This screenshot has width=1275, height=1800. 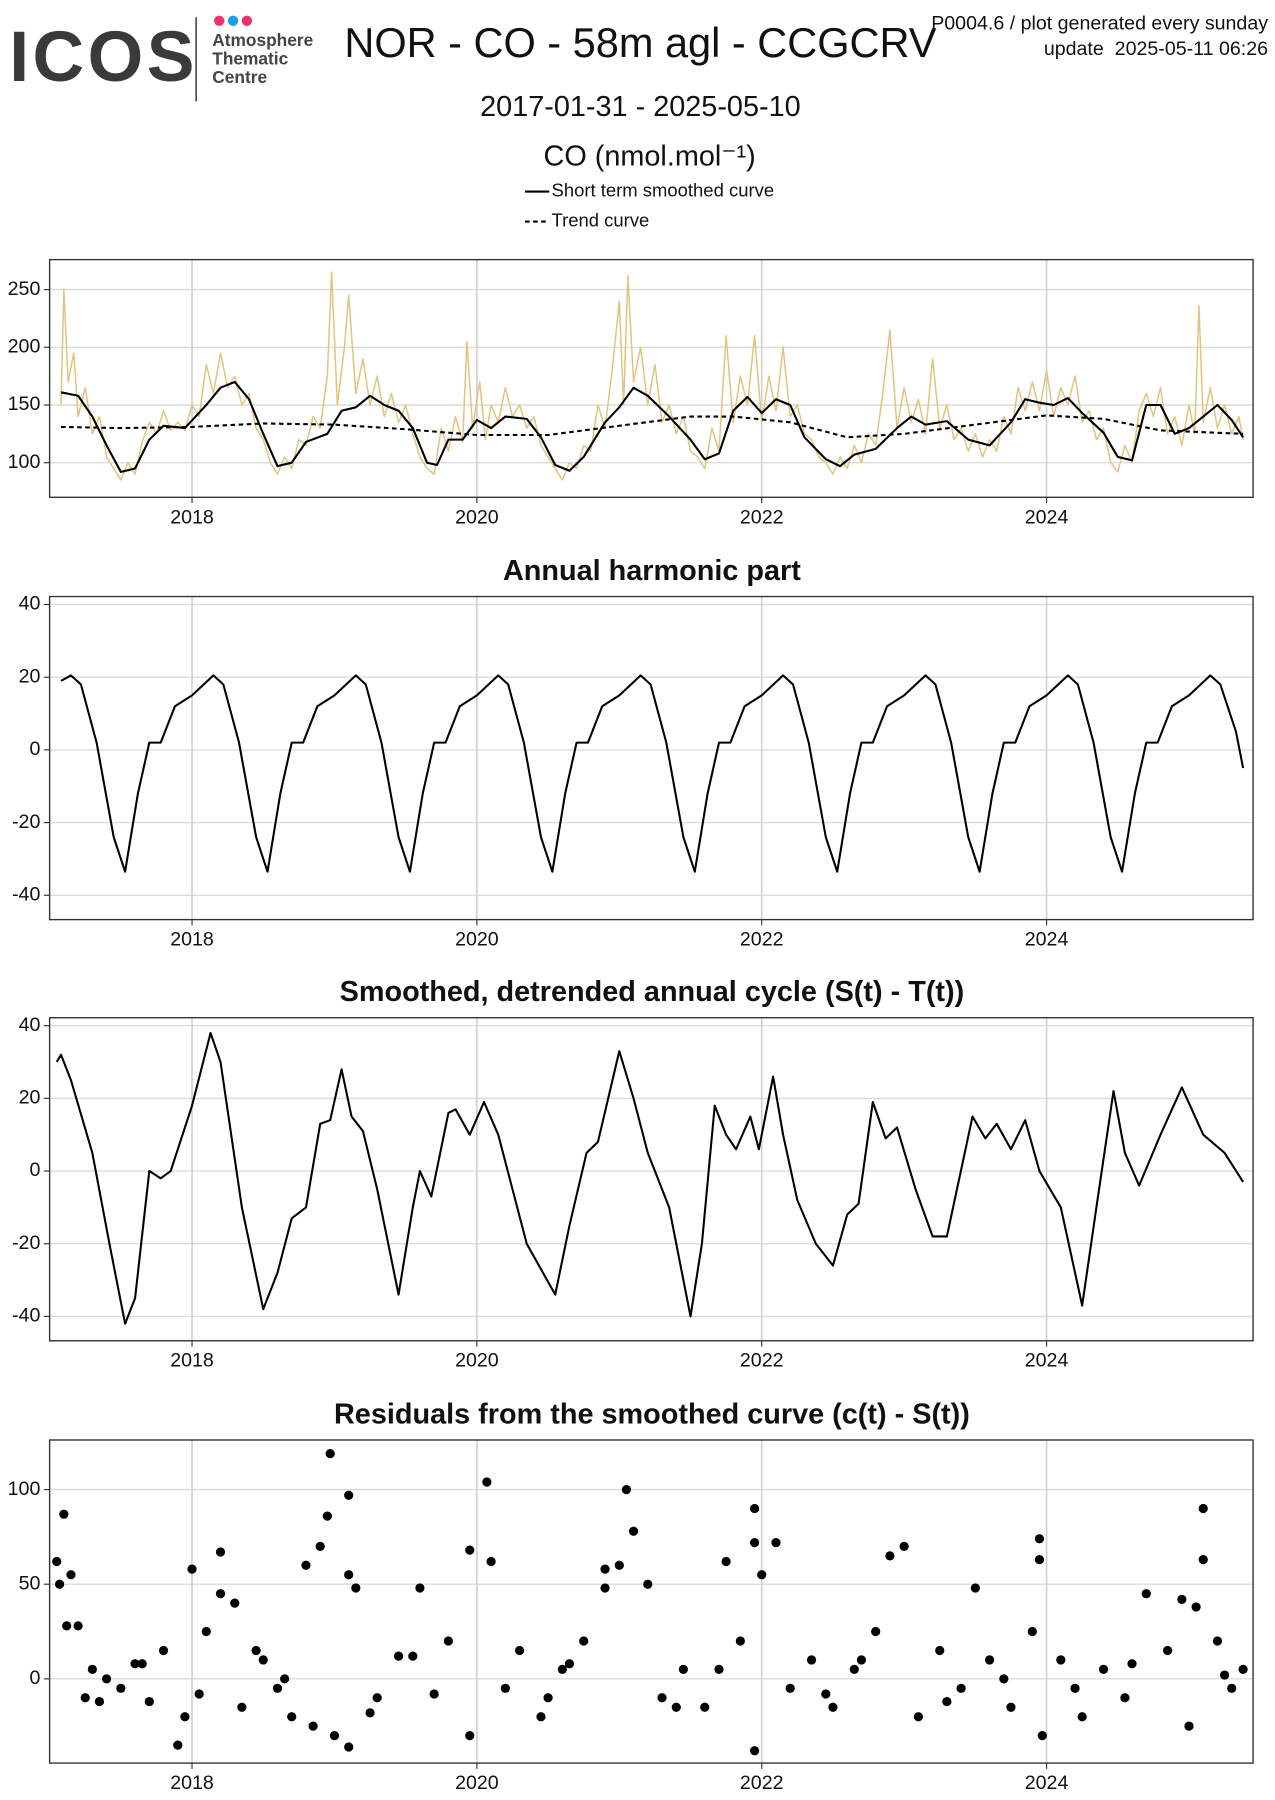 I want to click on y-tick-label: 100, so click(x=24, y=462).